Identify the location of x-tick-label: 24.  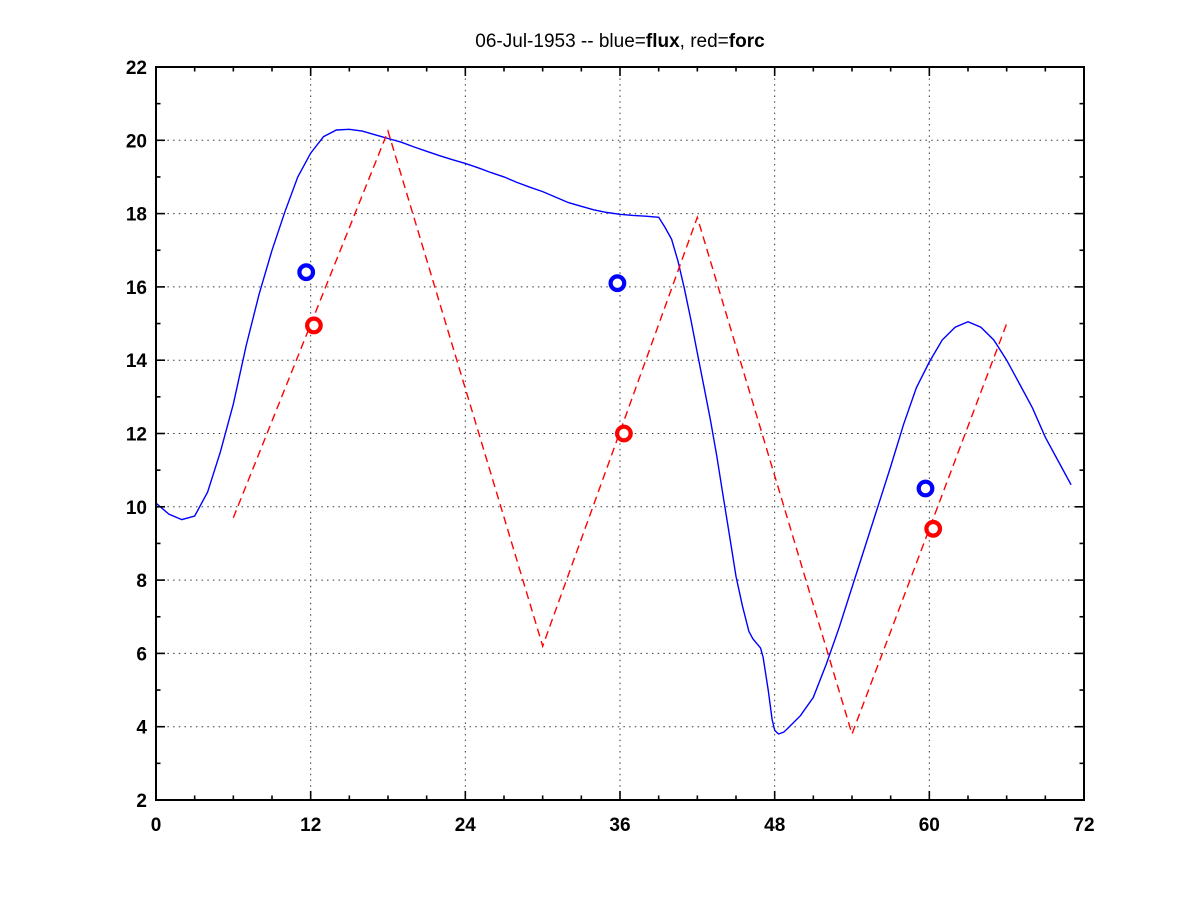
(466, 825).